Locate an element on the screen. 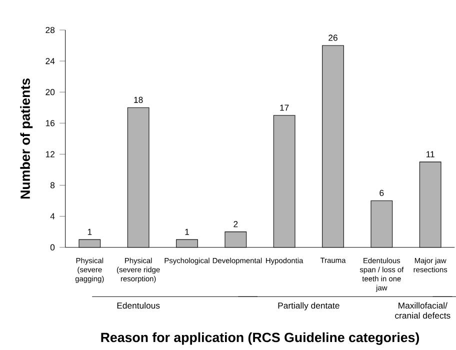 The height and width of the screenshot is (350, 456). y-axis-title: Number of patients is located at coordinates (26, 138).